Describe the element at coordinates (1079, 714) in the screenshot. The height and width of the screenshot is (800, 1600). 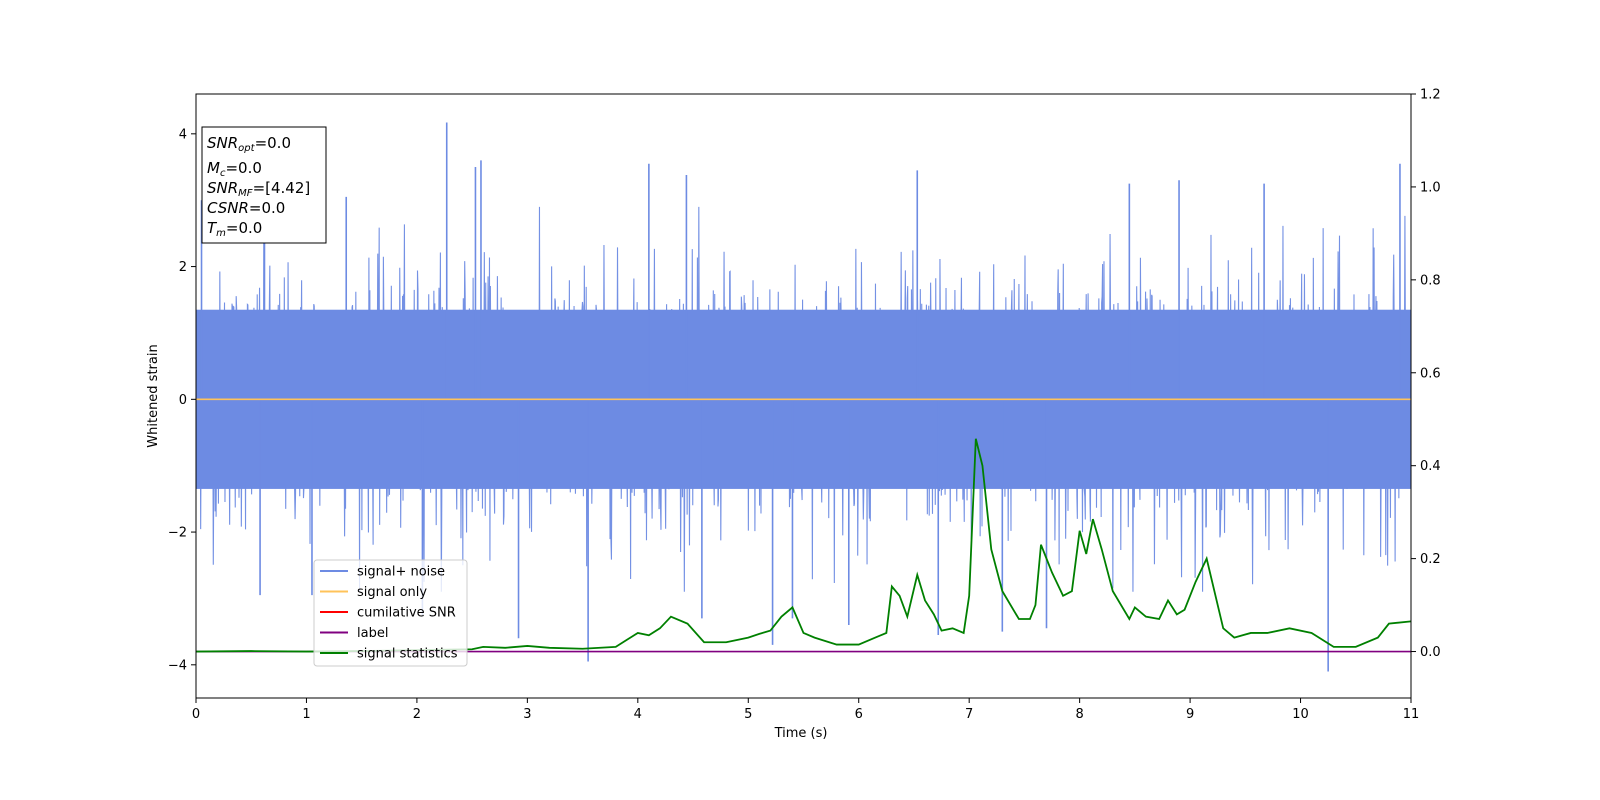
I see `x-tick-label: 8` at that location.